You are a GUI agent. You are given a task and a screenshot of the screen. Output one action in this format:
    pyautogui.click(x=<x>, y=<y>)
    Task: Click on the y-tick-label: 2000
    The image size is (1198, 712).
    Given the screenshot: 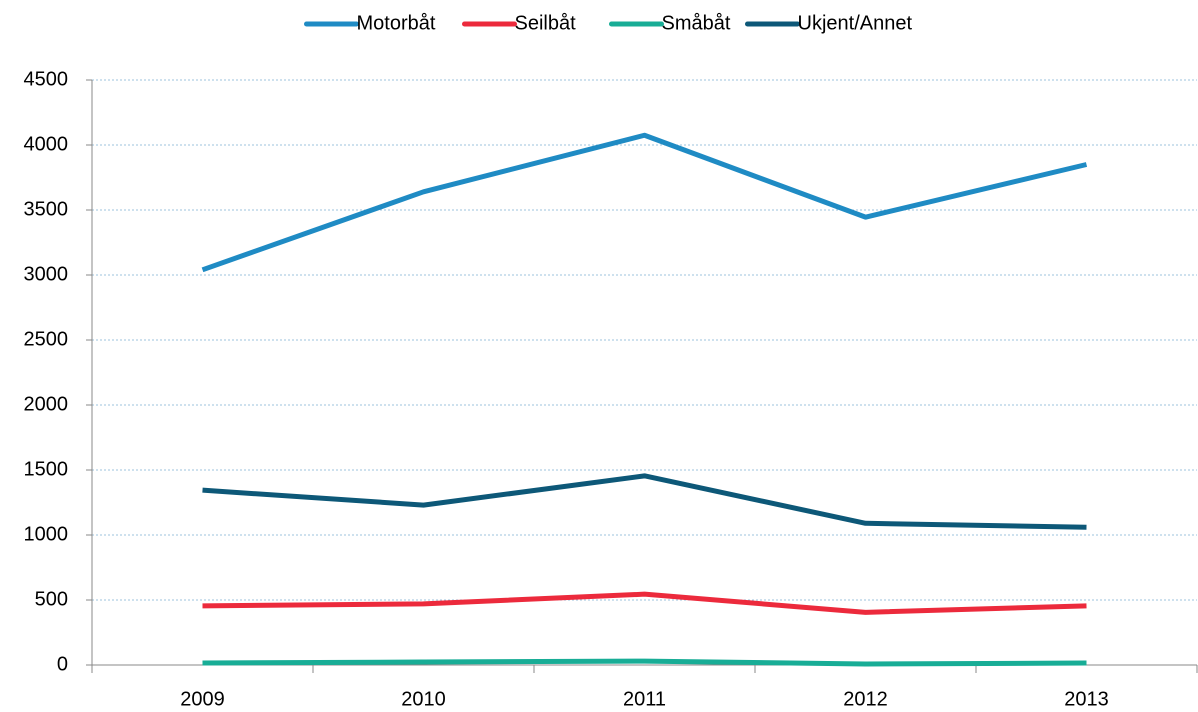 What is the action you would take?
    pyautogui.click(x=46, y=404)
    